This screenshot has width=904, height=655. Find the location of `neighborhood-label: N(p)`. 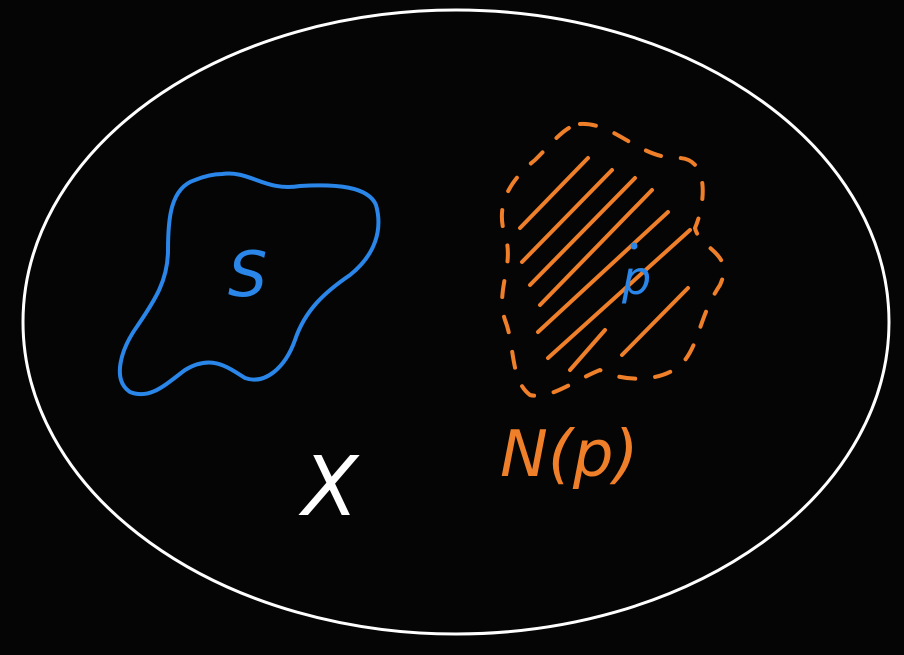

neighborhood-label: N(p) is located at coordinates (569, 455).